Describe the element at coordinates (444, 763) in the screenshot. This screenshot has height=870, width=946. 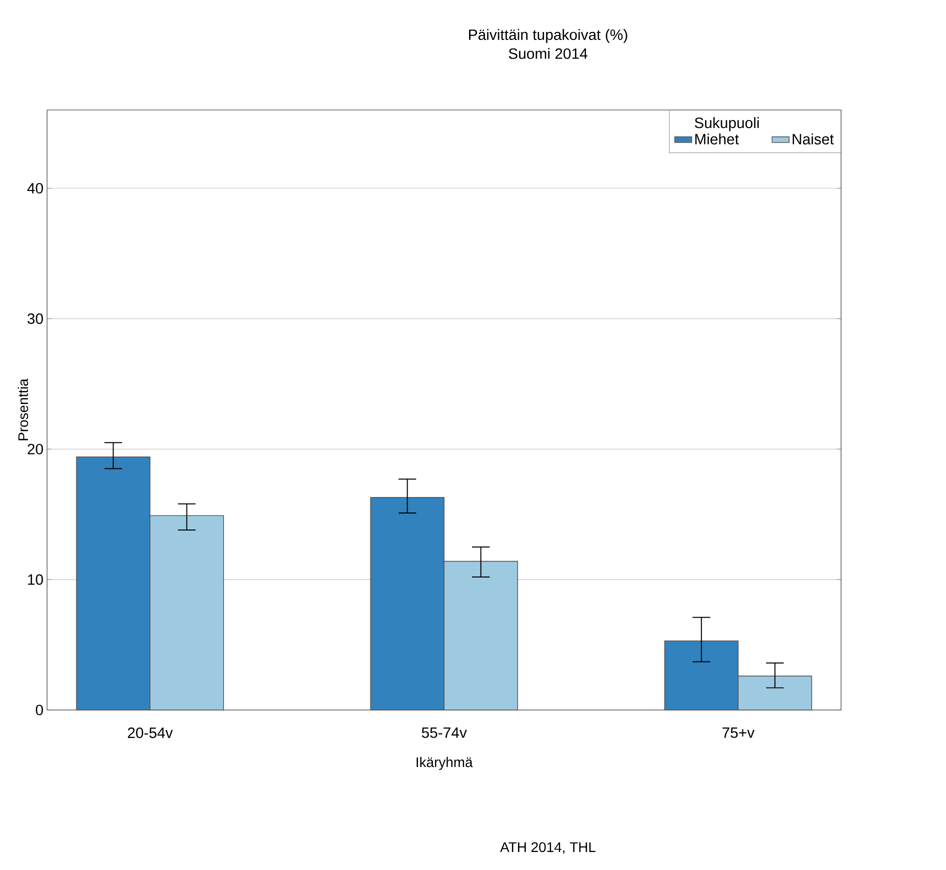
I see `x-axis-title: Ikäryhmä` at that location.